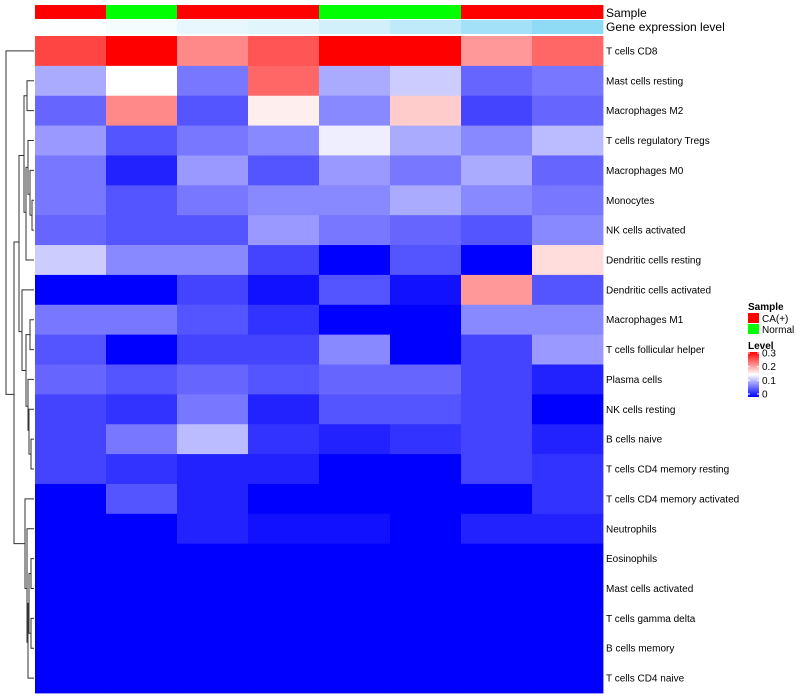 This screenshot has width=800, height=700. I want to click on row-label: NK cells resting, so click(640, 410).